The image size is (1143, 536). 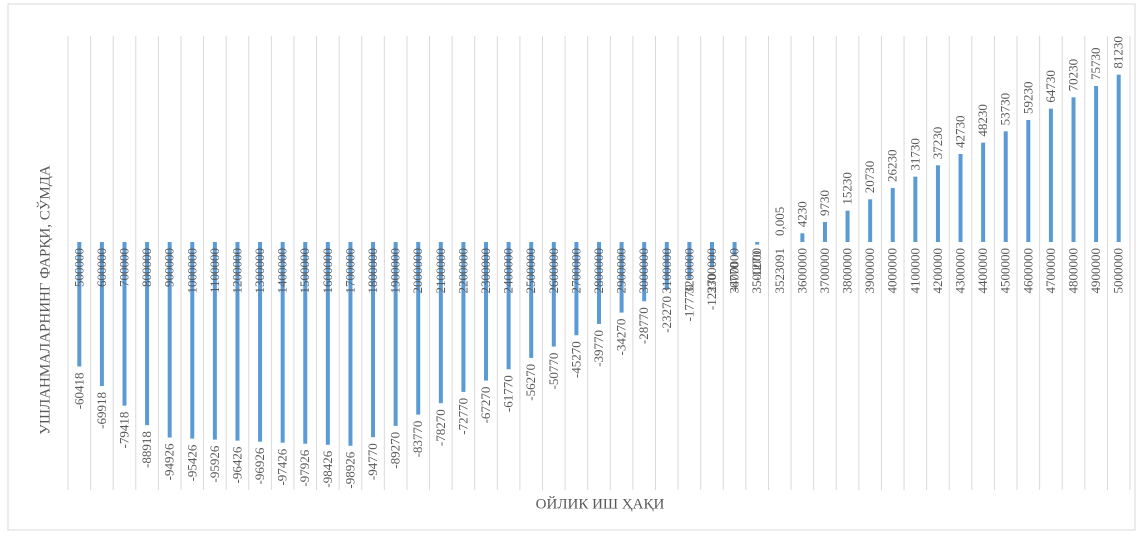 What do you see at coordinates (508, 393) in the screenshot?
I see `data-label: -61770` at bounding box center [508, 393].